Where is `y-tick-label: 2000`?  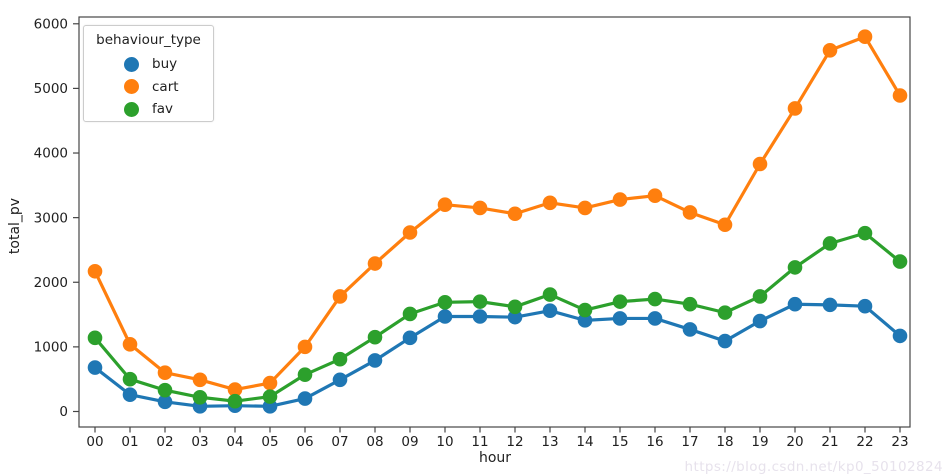 y-tick-label: 2000 is located at coordinates (51, 283).